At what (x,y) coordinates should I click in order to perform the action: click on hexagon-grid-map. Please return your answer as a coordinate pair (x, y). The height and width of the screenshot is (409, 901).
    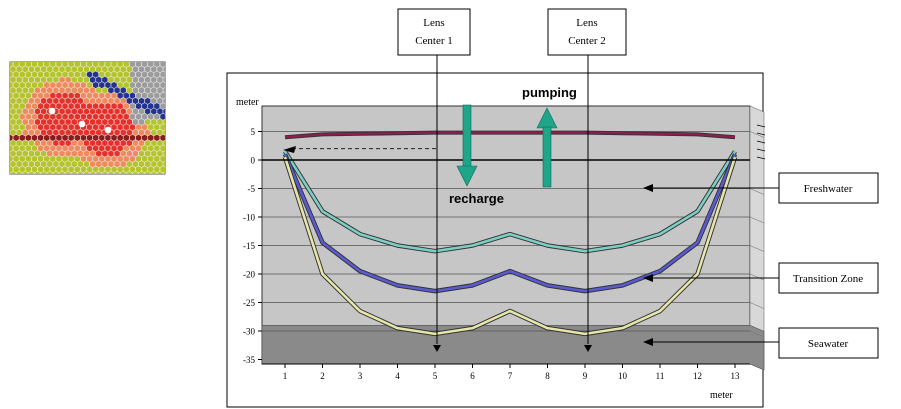
    Looking at the image, I should click on (95, 122).